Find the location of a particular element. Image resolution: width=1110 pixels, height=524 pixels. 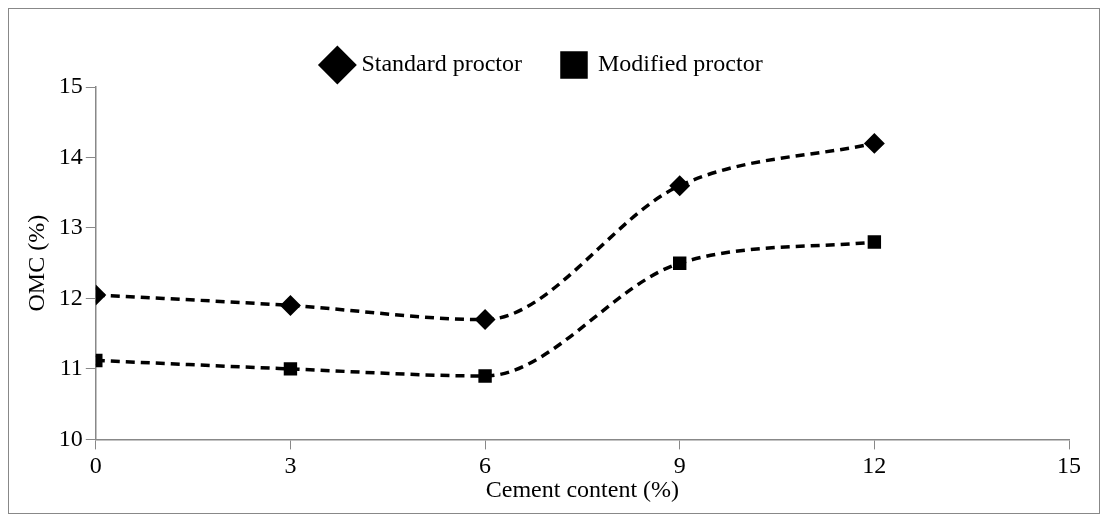

x-tick-label: 3 is located at coordinates (290, 465).